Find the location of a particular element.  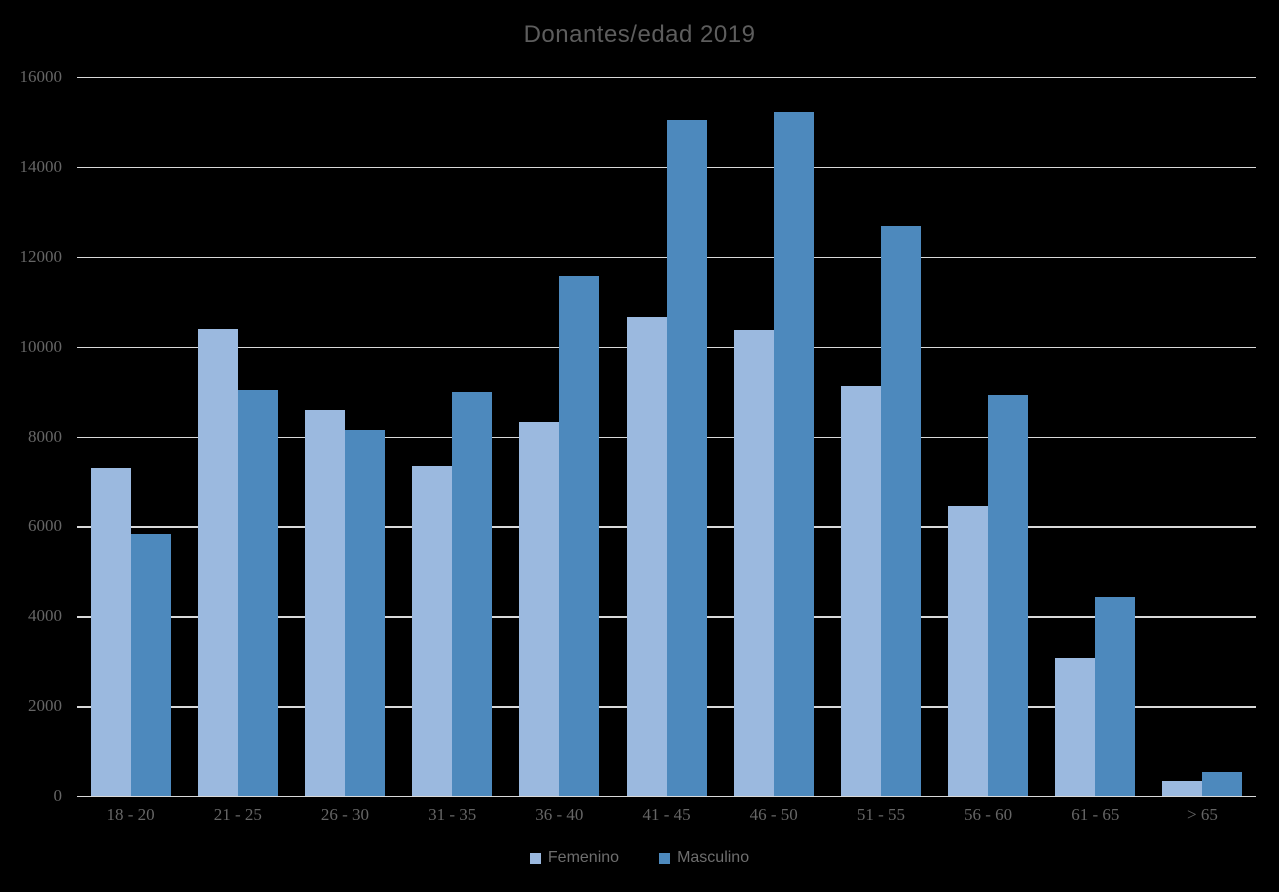

x-tick-label: > 65 is located at coordinates (1202, 814).